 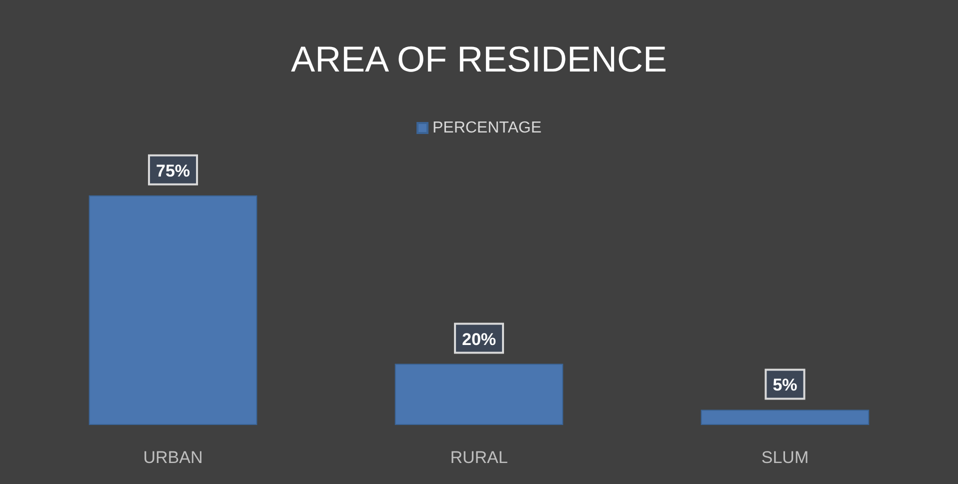 I want to click on data-label: 5%, so click(x=785, y=385).